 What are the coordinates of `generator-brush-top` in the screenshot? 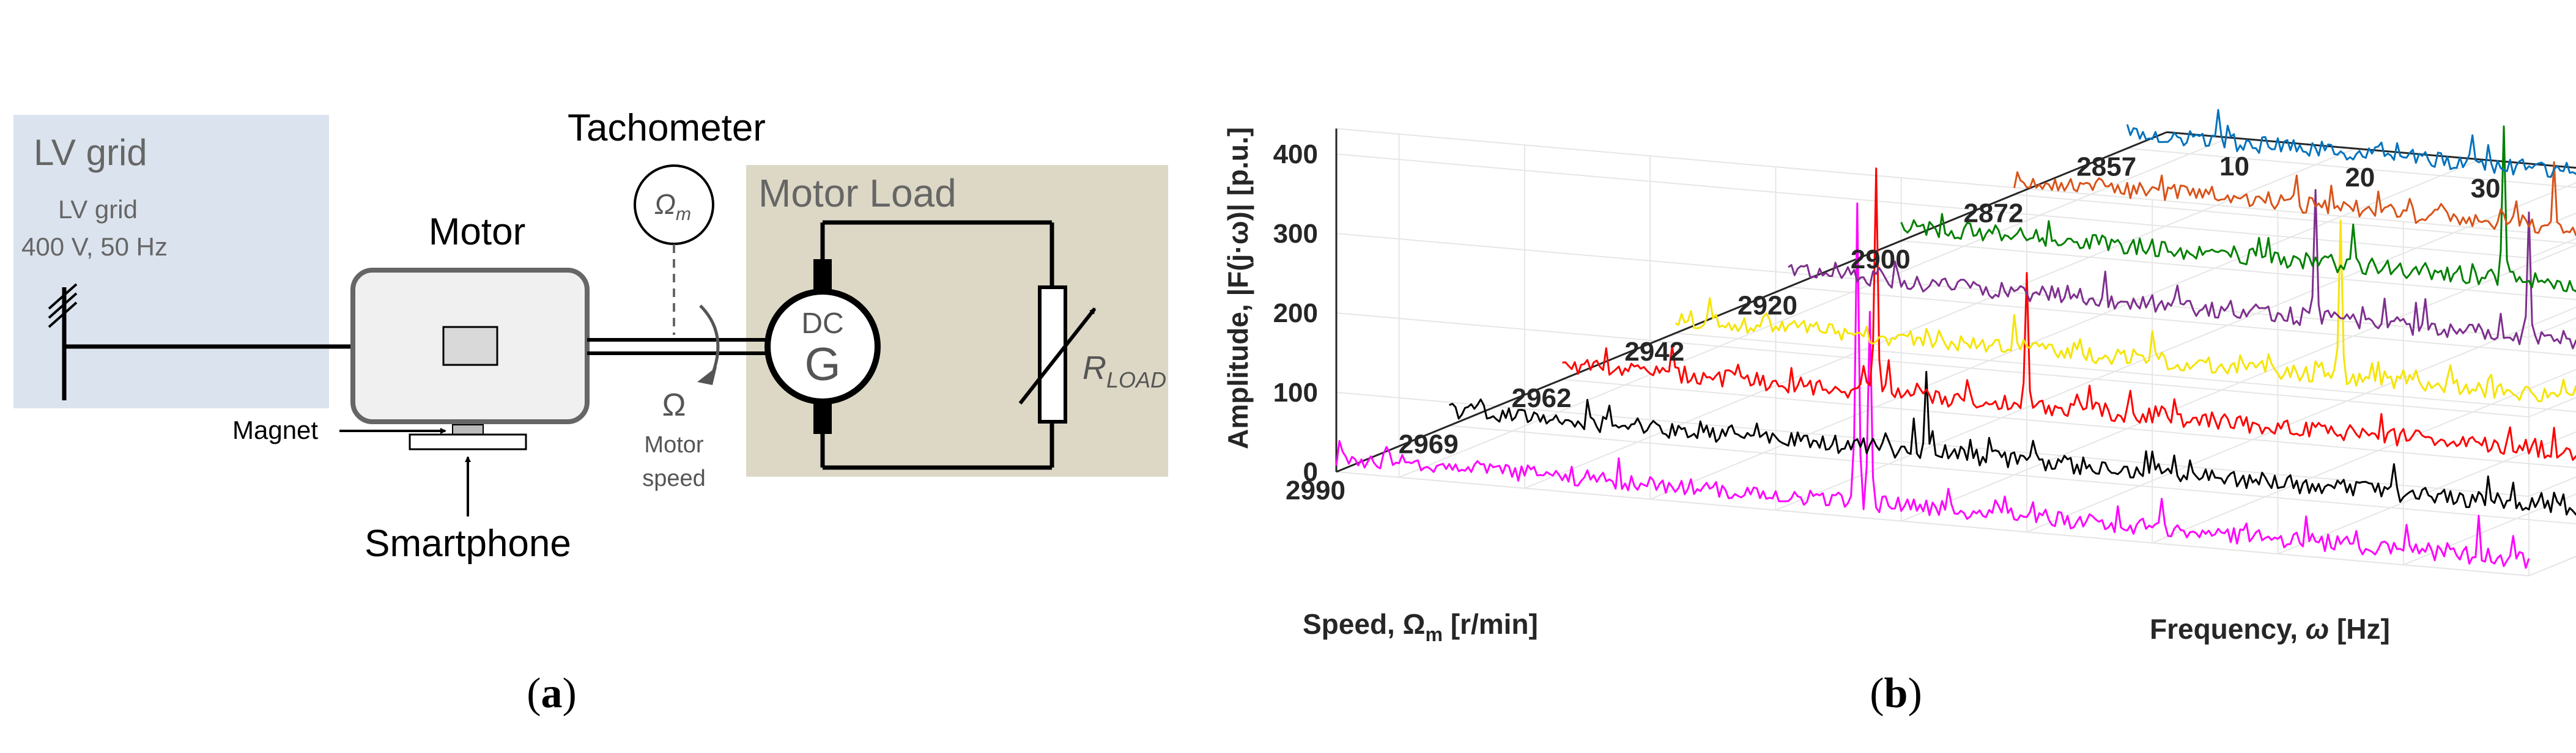 It's located at (822, 276).